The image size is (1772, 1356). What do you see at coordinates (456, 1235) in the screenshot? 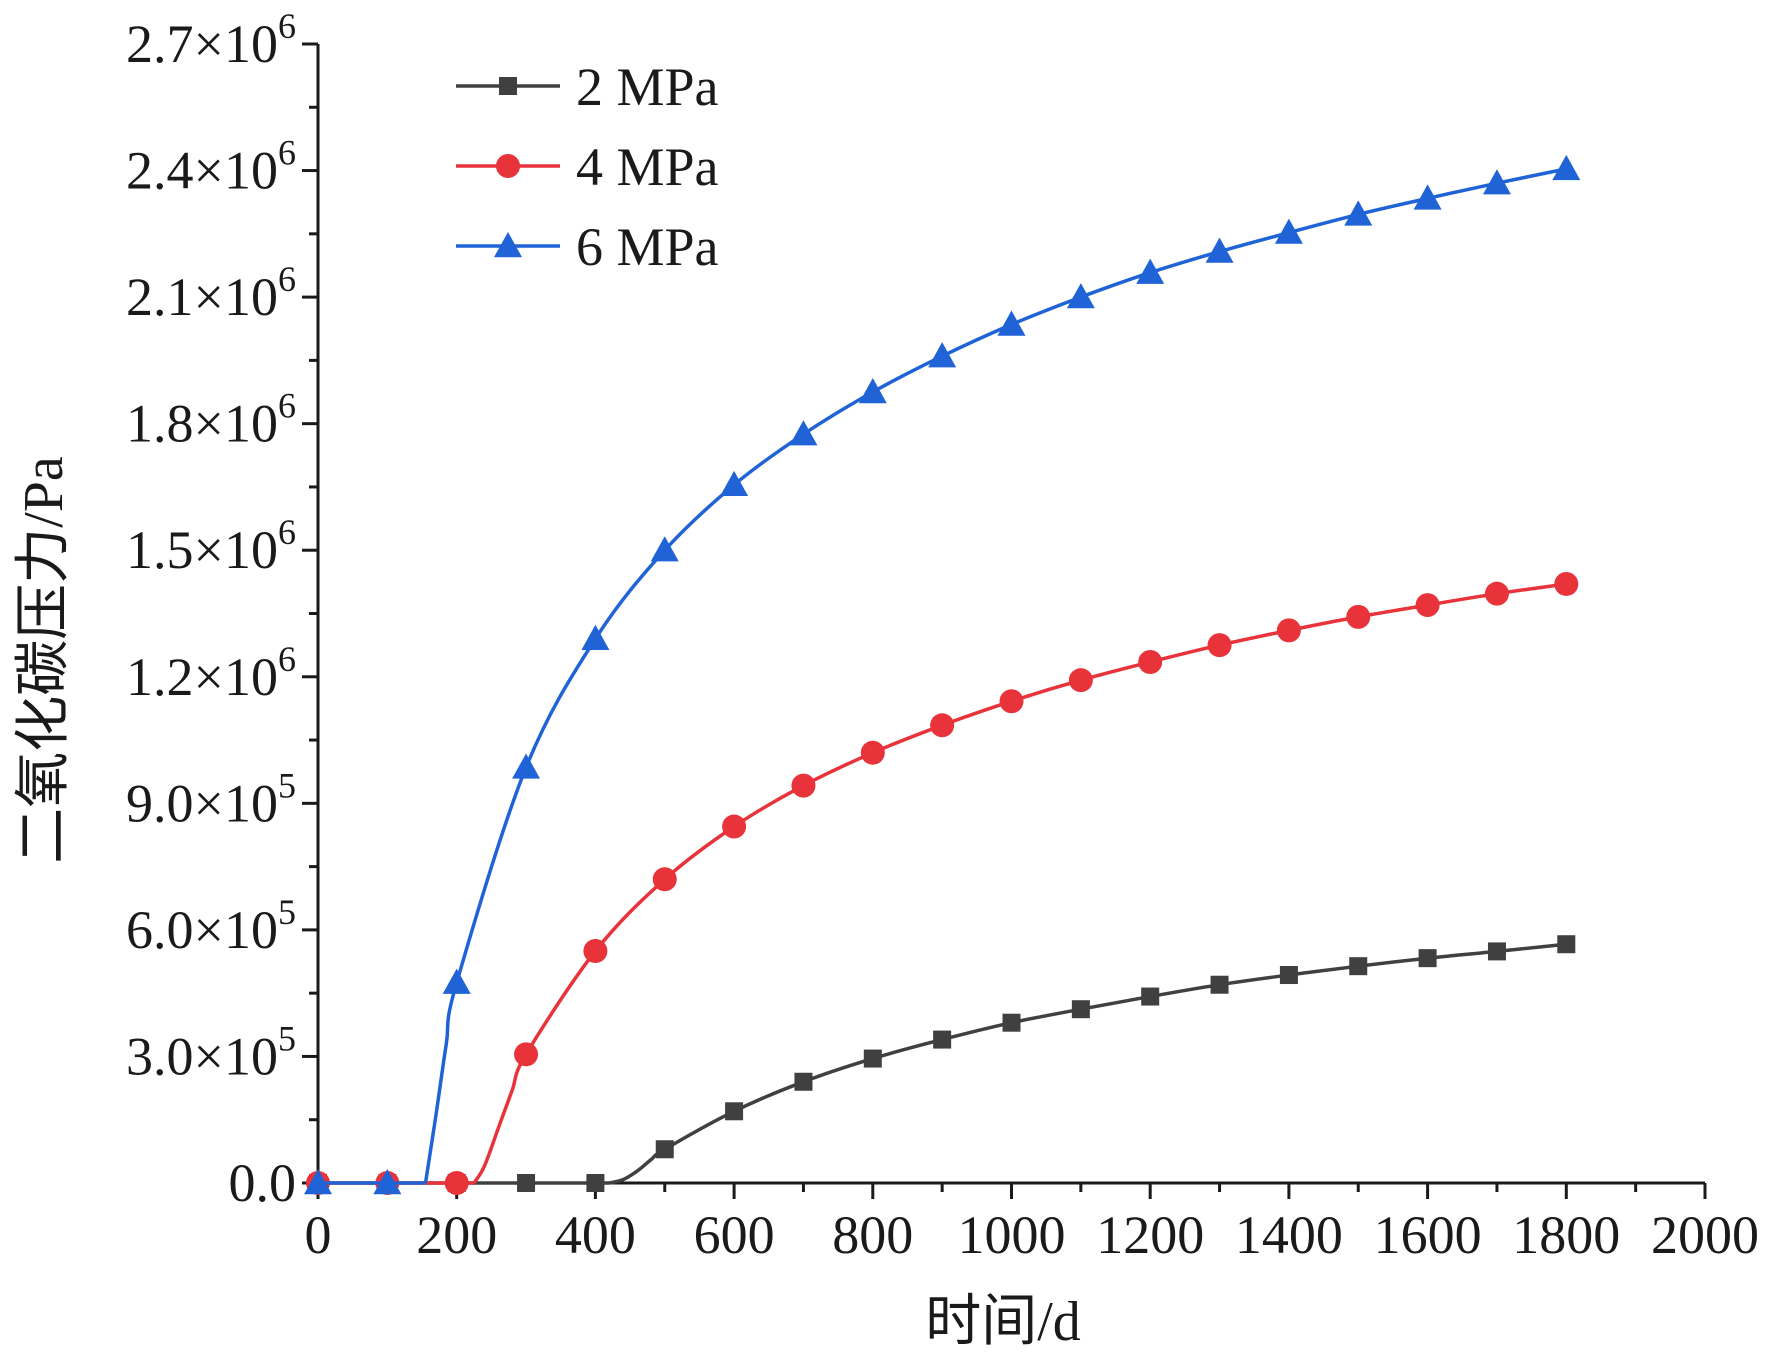
I see `x-tick-label: 200` at bounding box center [456, 1235].